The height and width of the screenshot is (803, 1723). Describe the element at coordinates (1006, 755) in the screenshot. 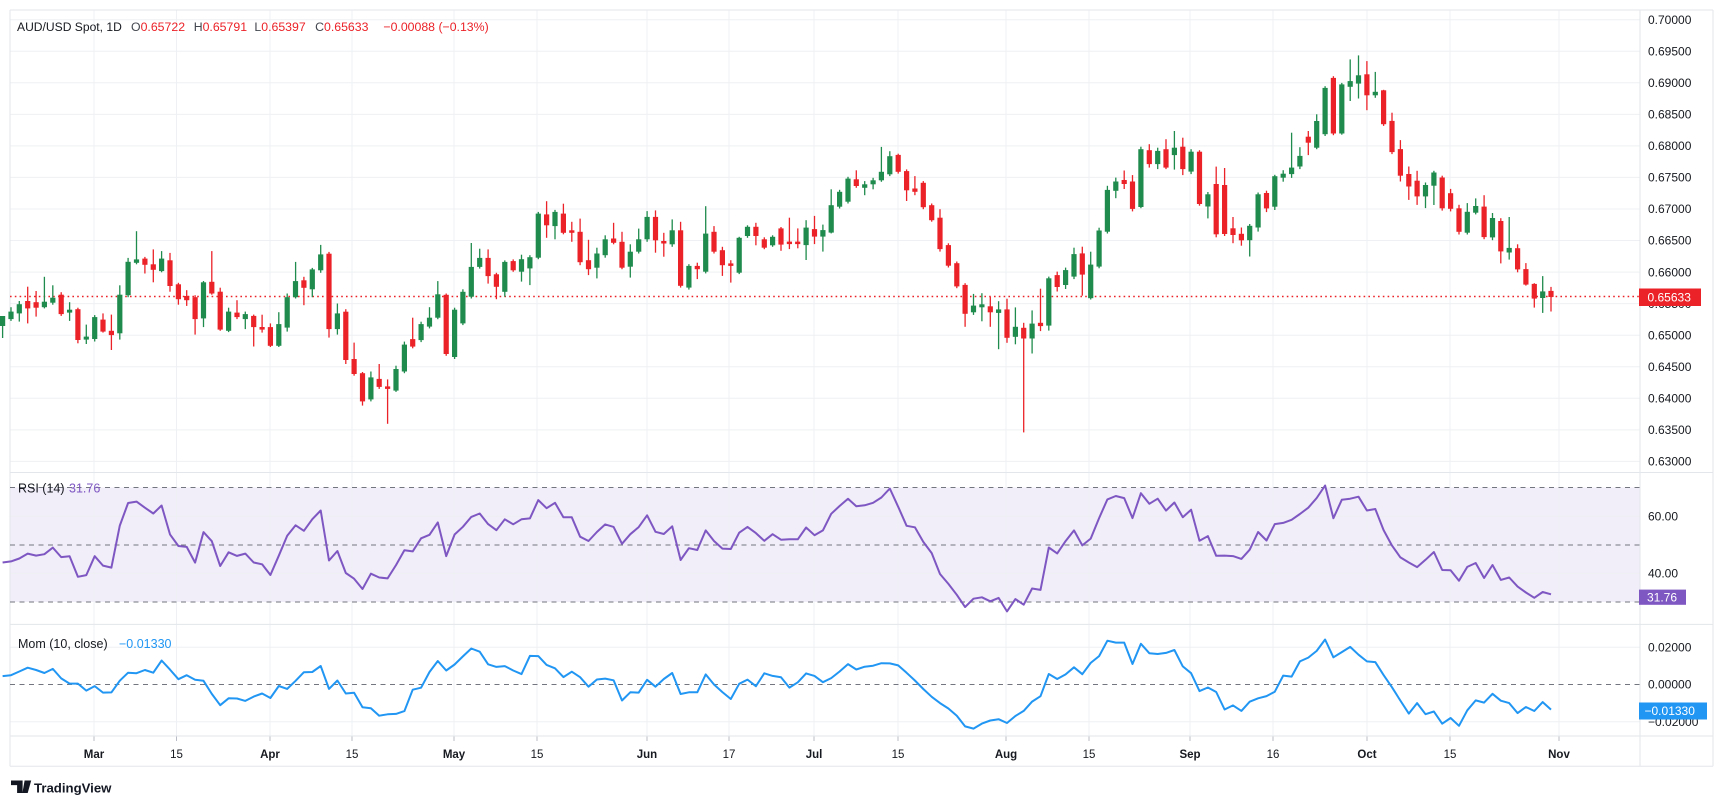

I see `svg-text: Aug` at that location.